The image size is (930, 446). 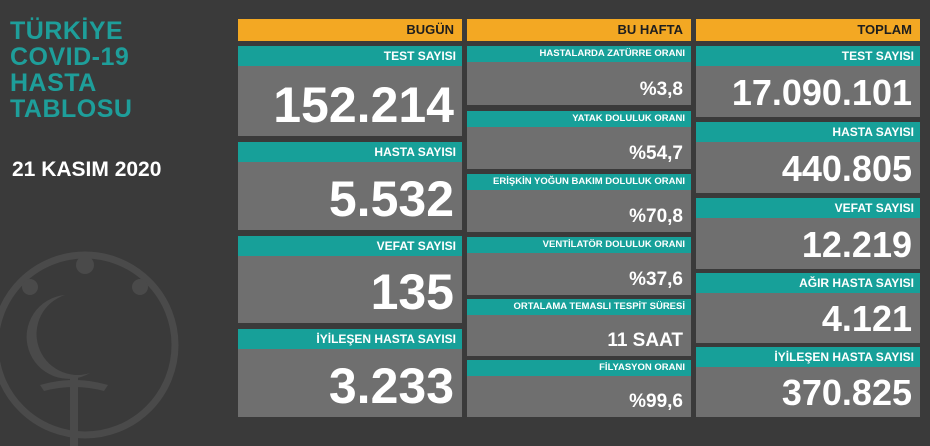 What do you see at coordinates (866, 318) in the screenshot?
I see `stat-value: 4.121` at bounding box center [866, 318].